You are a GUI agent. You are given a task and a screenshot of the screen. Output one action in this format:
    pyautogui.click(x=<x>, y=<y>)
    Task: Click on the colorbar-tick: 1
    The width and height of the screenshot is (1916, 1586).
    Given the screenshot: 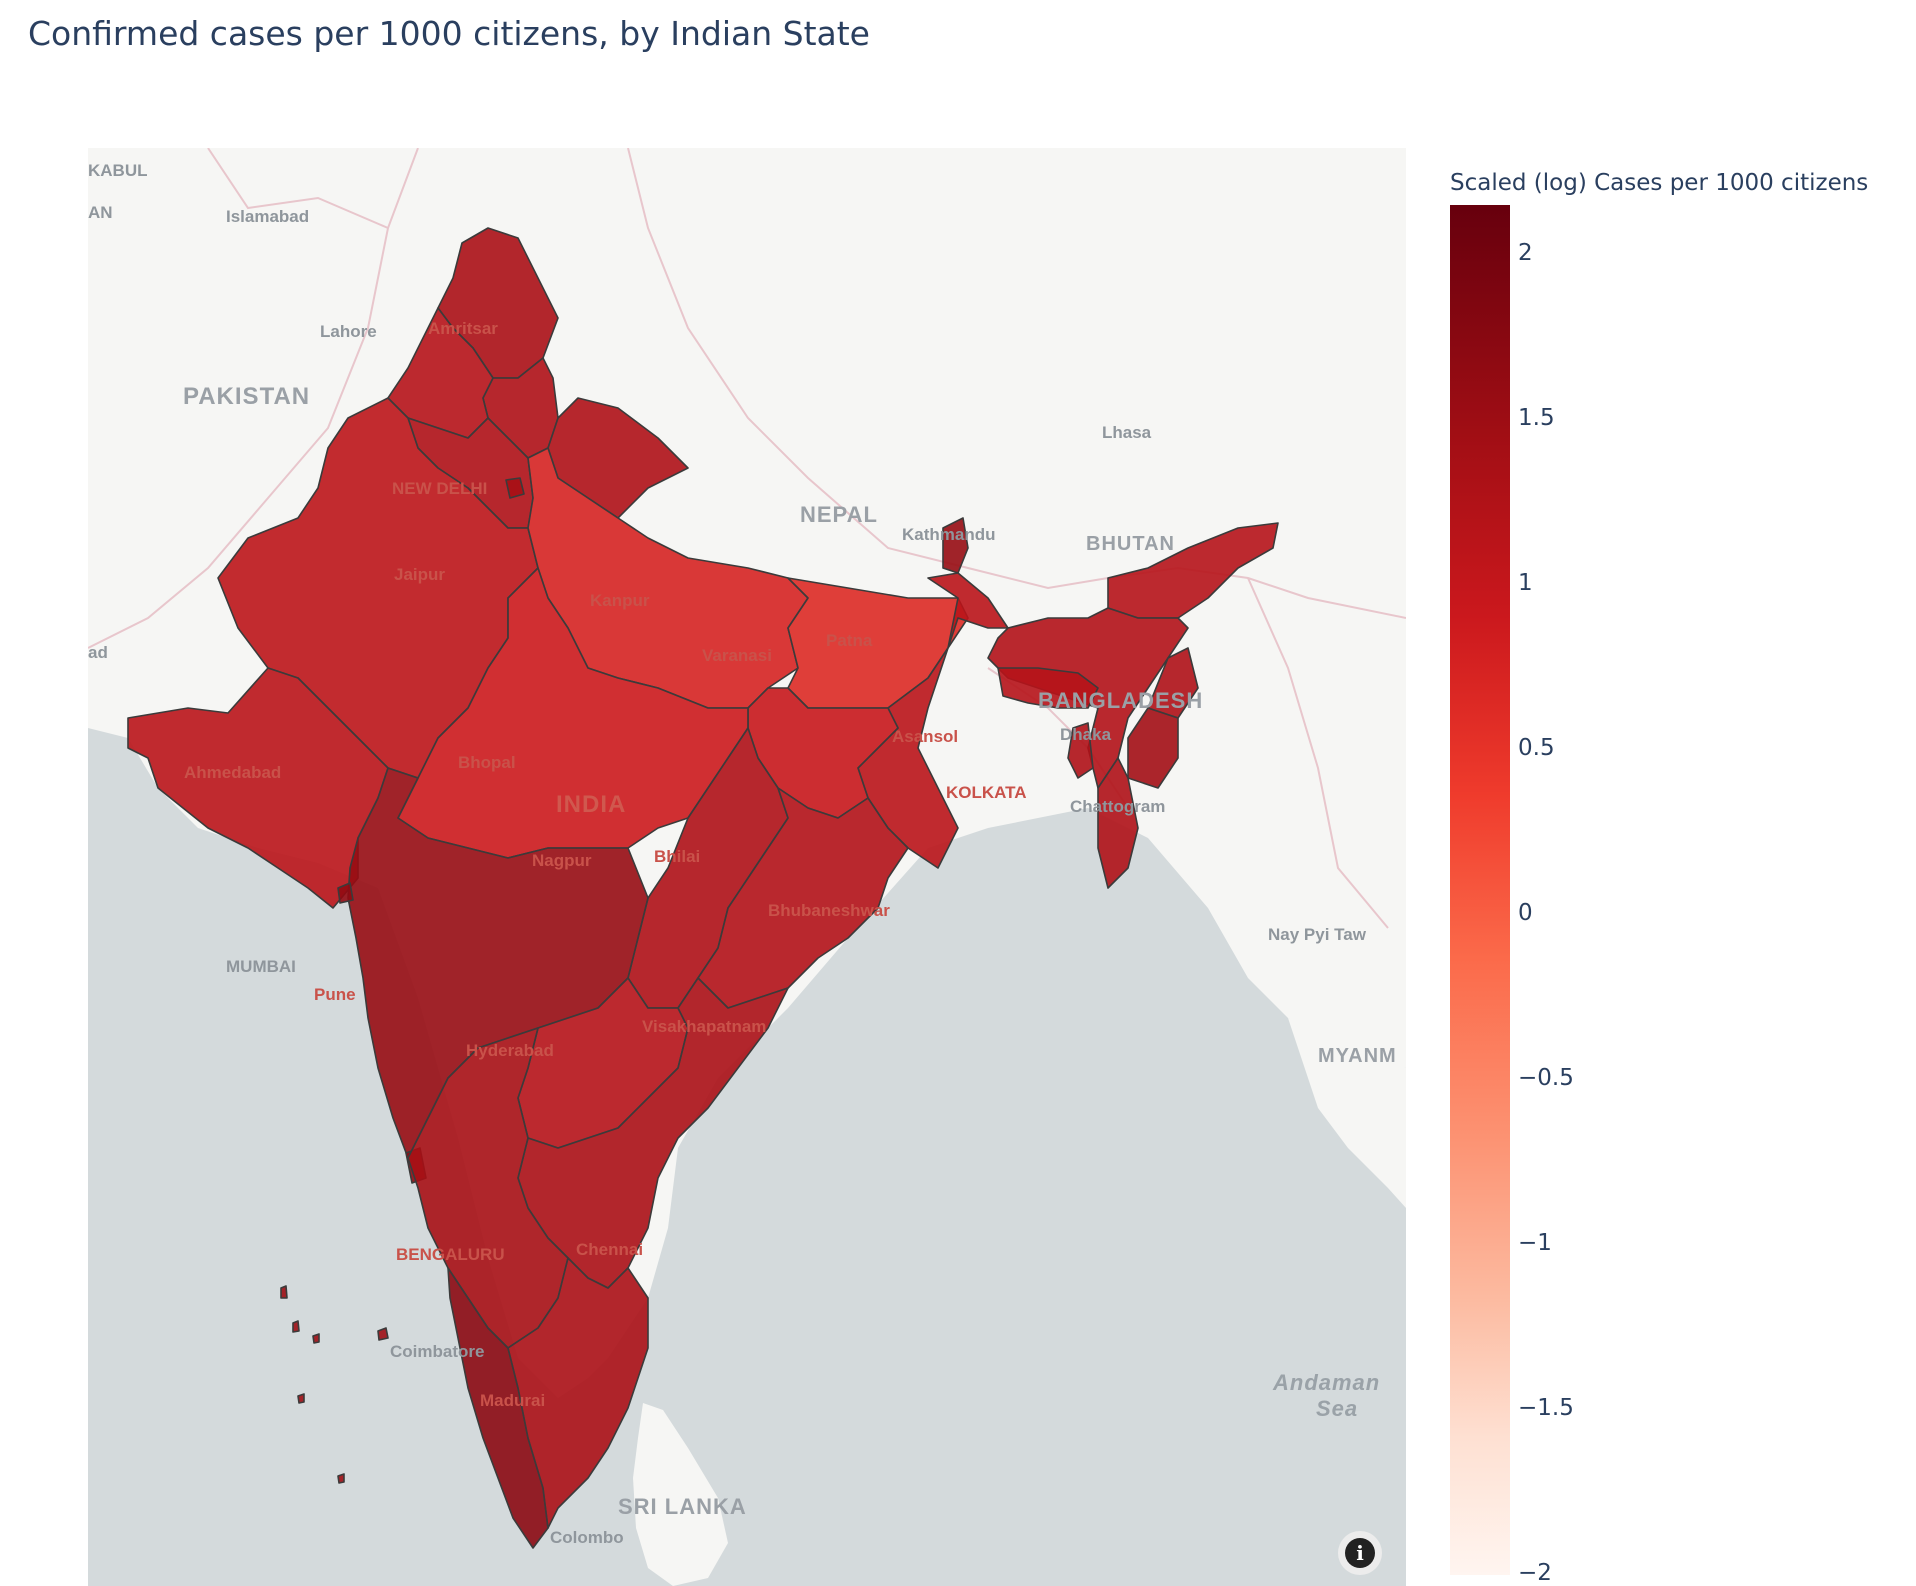 What is the action you would take?
    pyautogui.click(x=1525, y=582)
    